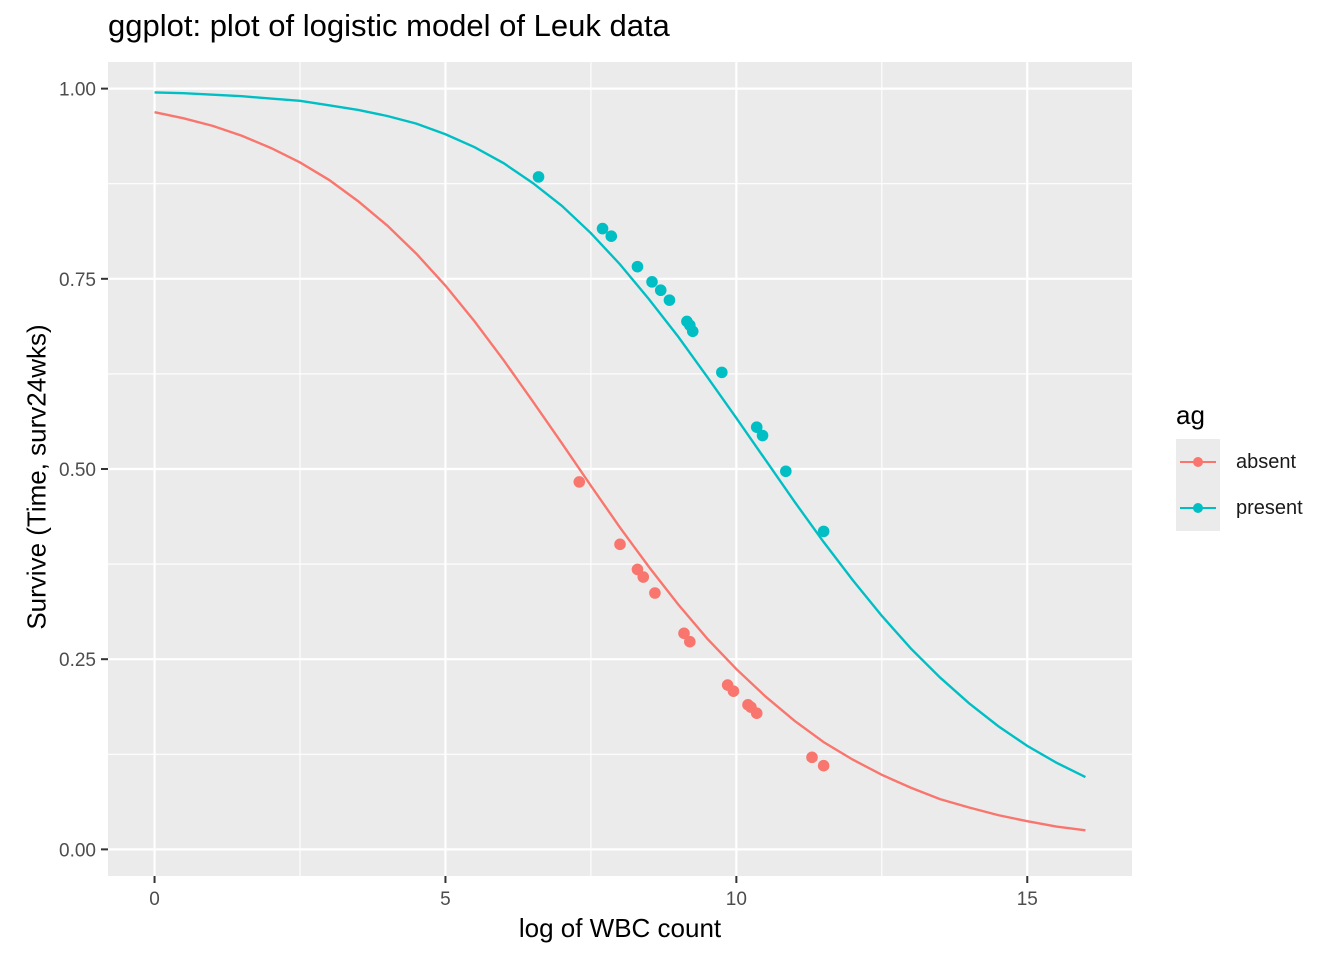 This screenshot has width=1344, height=960. I want to click on legend-item-absent: absent, so click(1239, 462).